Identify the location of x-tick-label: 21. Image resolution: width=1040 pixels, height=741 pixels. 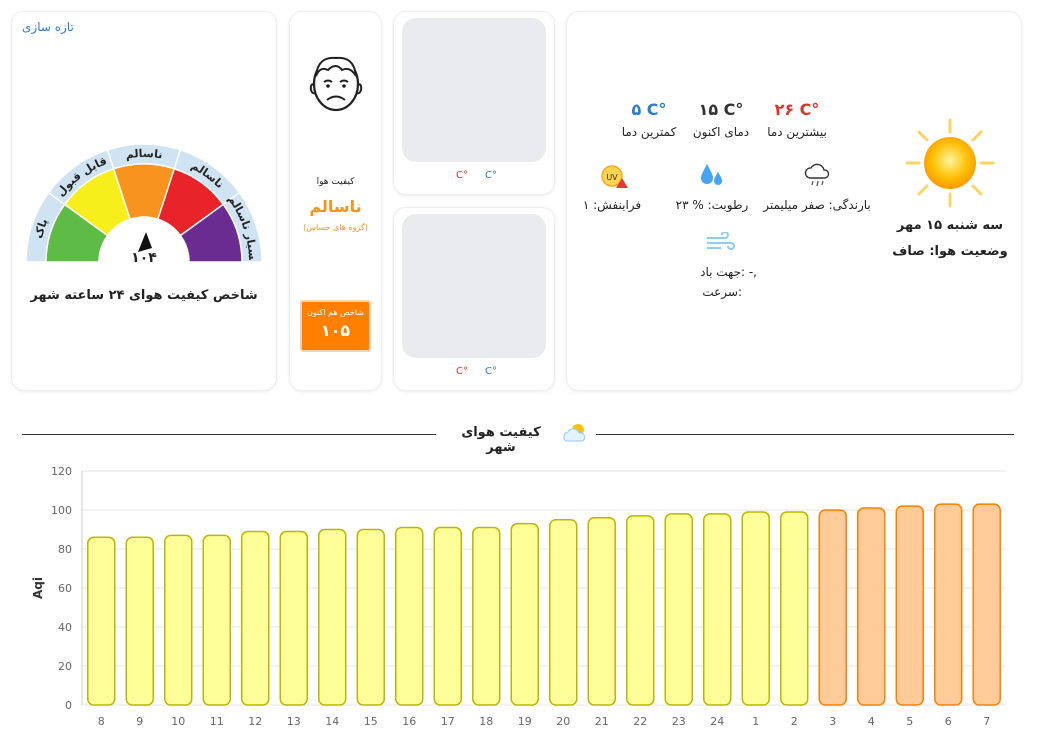
(602, 721).